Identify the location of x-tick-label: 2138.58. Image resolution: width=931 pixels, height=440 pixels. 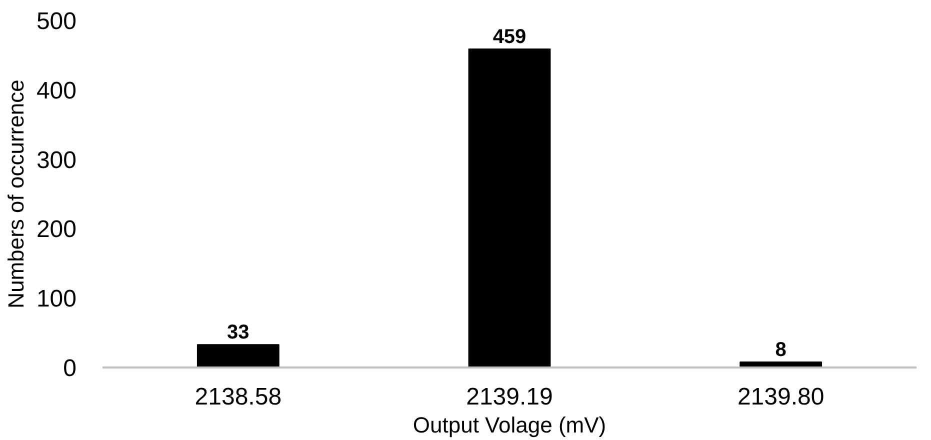
(238, 397).